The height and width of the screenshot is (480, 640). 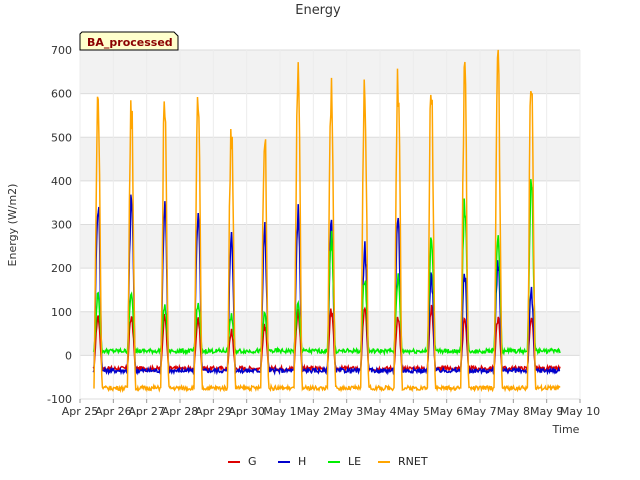 What do you see at coordinates (446, 411) in the screenshot?
I see `x-tick-label: May 6` at bounding box center [446, 411].